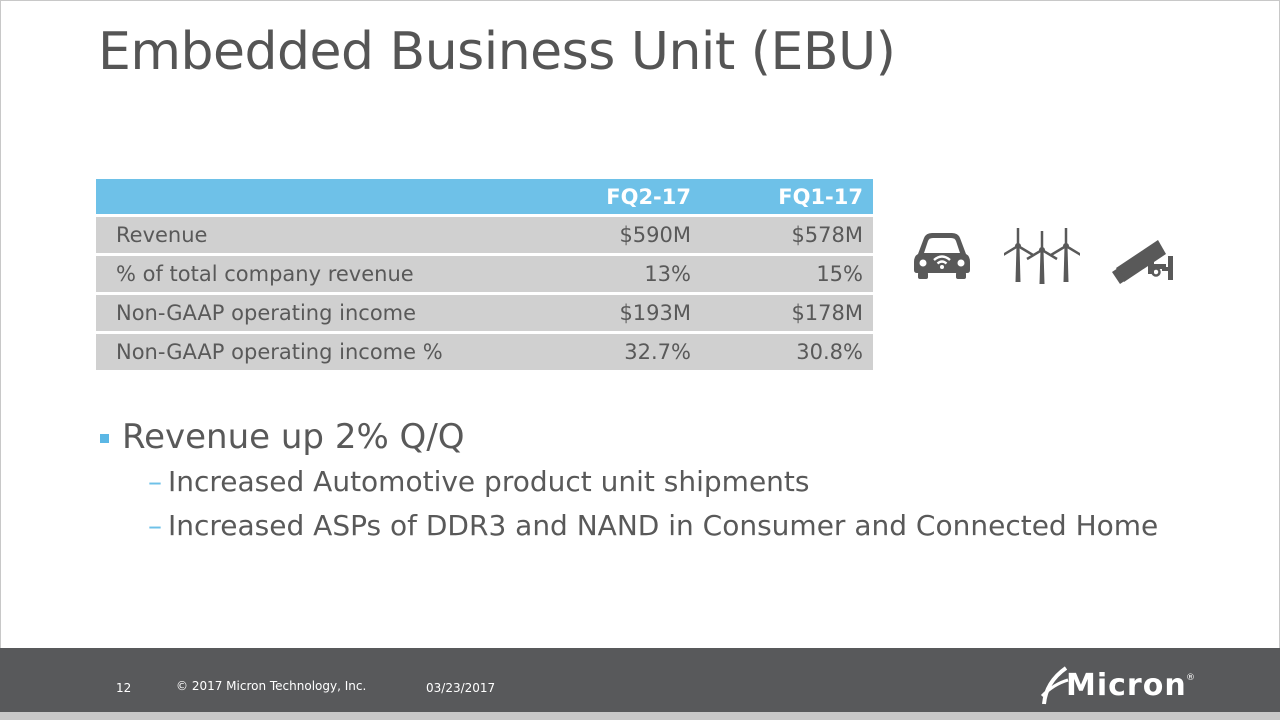 Image resolution: width=1280 pixels, height=720 pixels. I want to click on registered-mark: ®, so click(1190, 678).